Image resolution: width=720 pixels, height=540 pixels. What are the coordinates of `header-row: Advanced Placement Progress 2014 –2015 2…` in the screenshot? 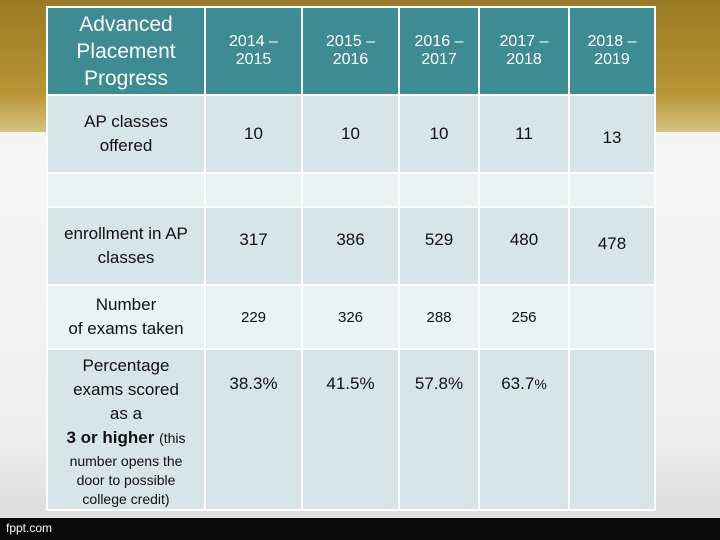 It's located at (351, 51).